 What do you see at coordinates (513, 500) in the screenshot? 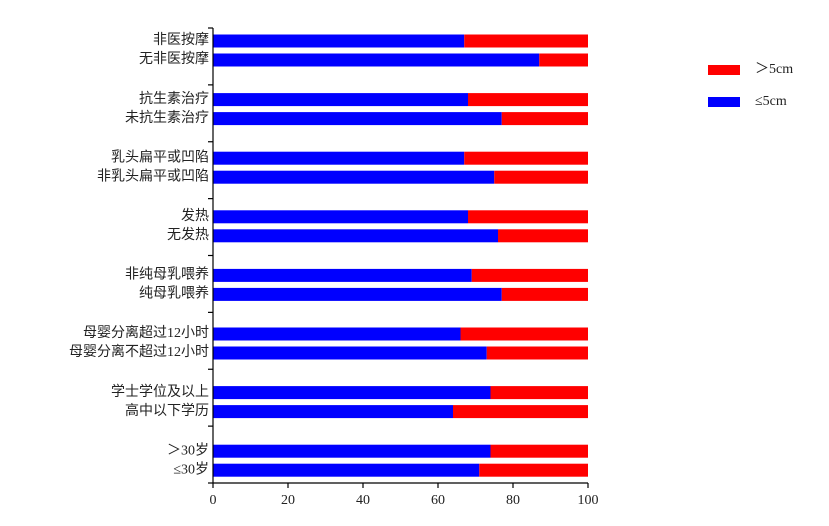
I see `x-tick-label: 80` at bounding box center [513, 500].